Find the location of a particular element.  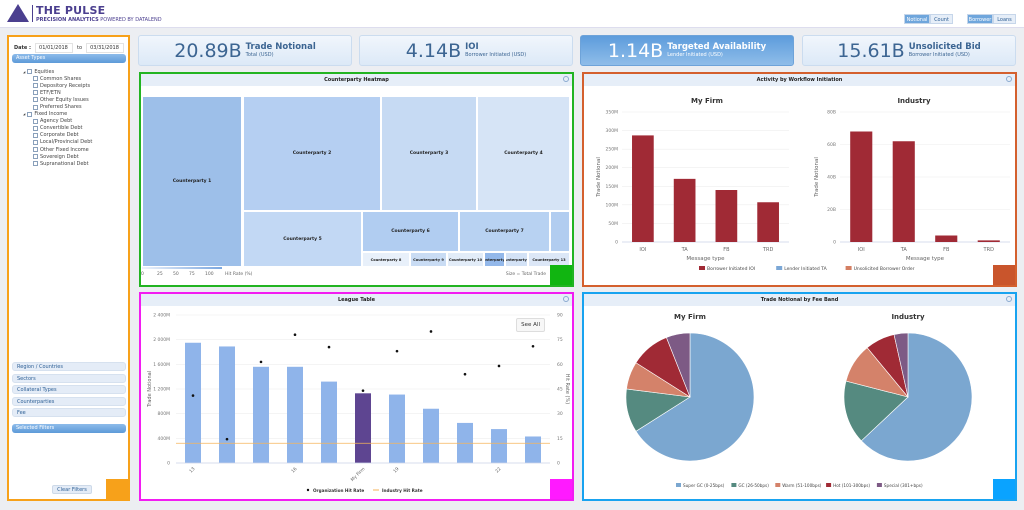

heatmap-tile: Counterparty 12 is located at coordinates (516, 259).